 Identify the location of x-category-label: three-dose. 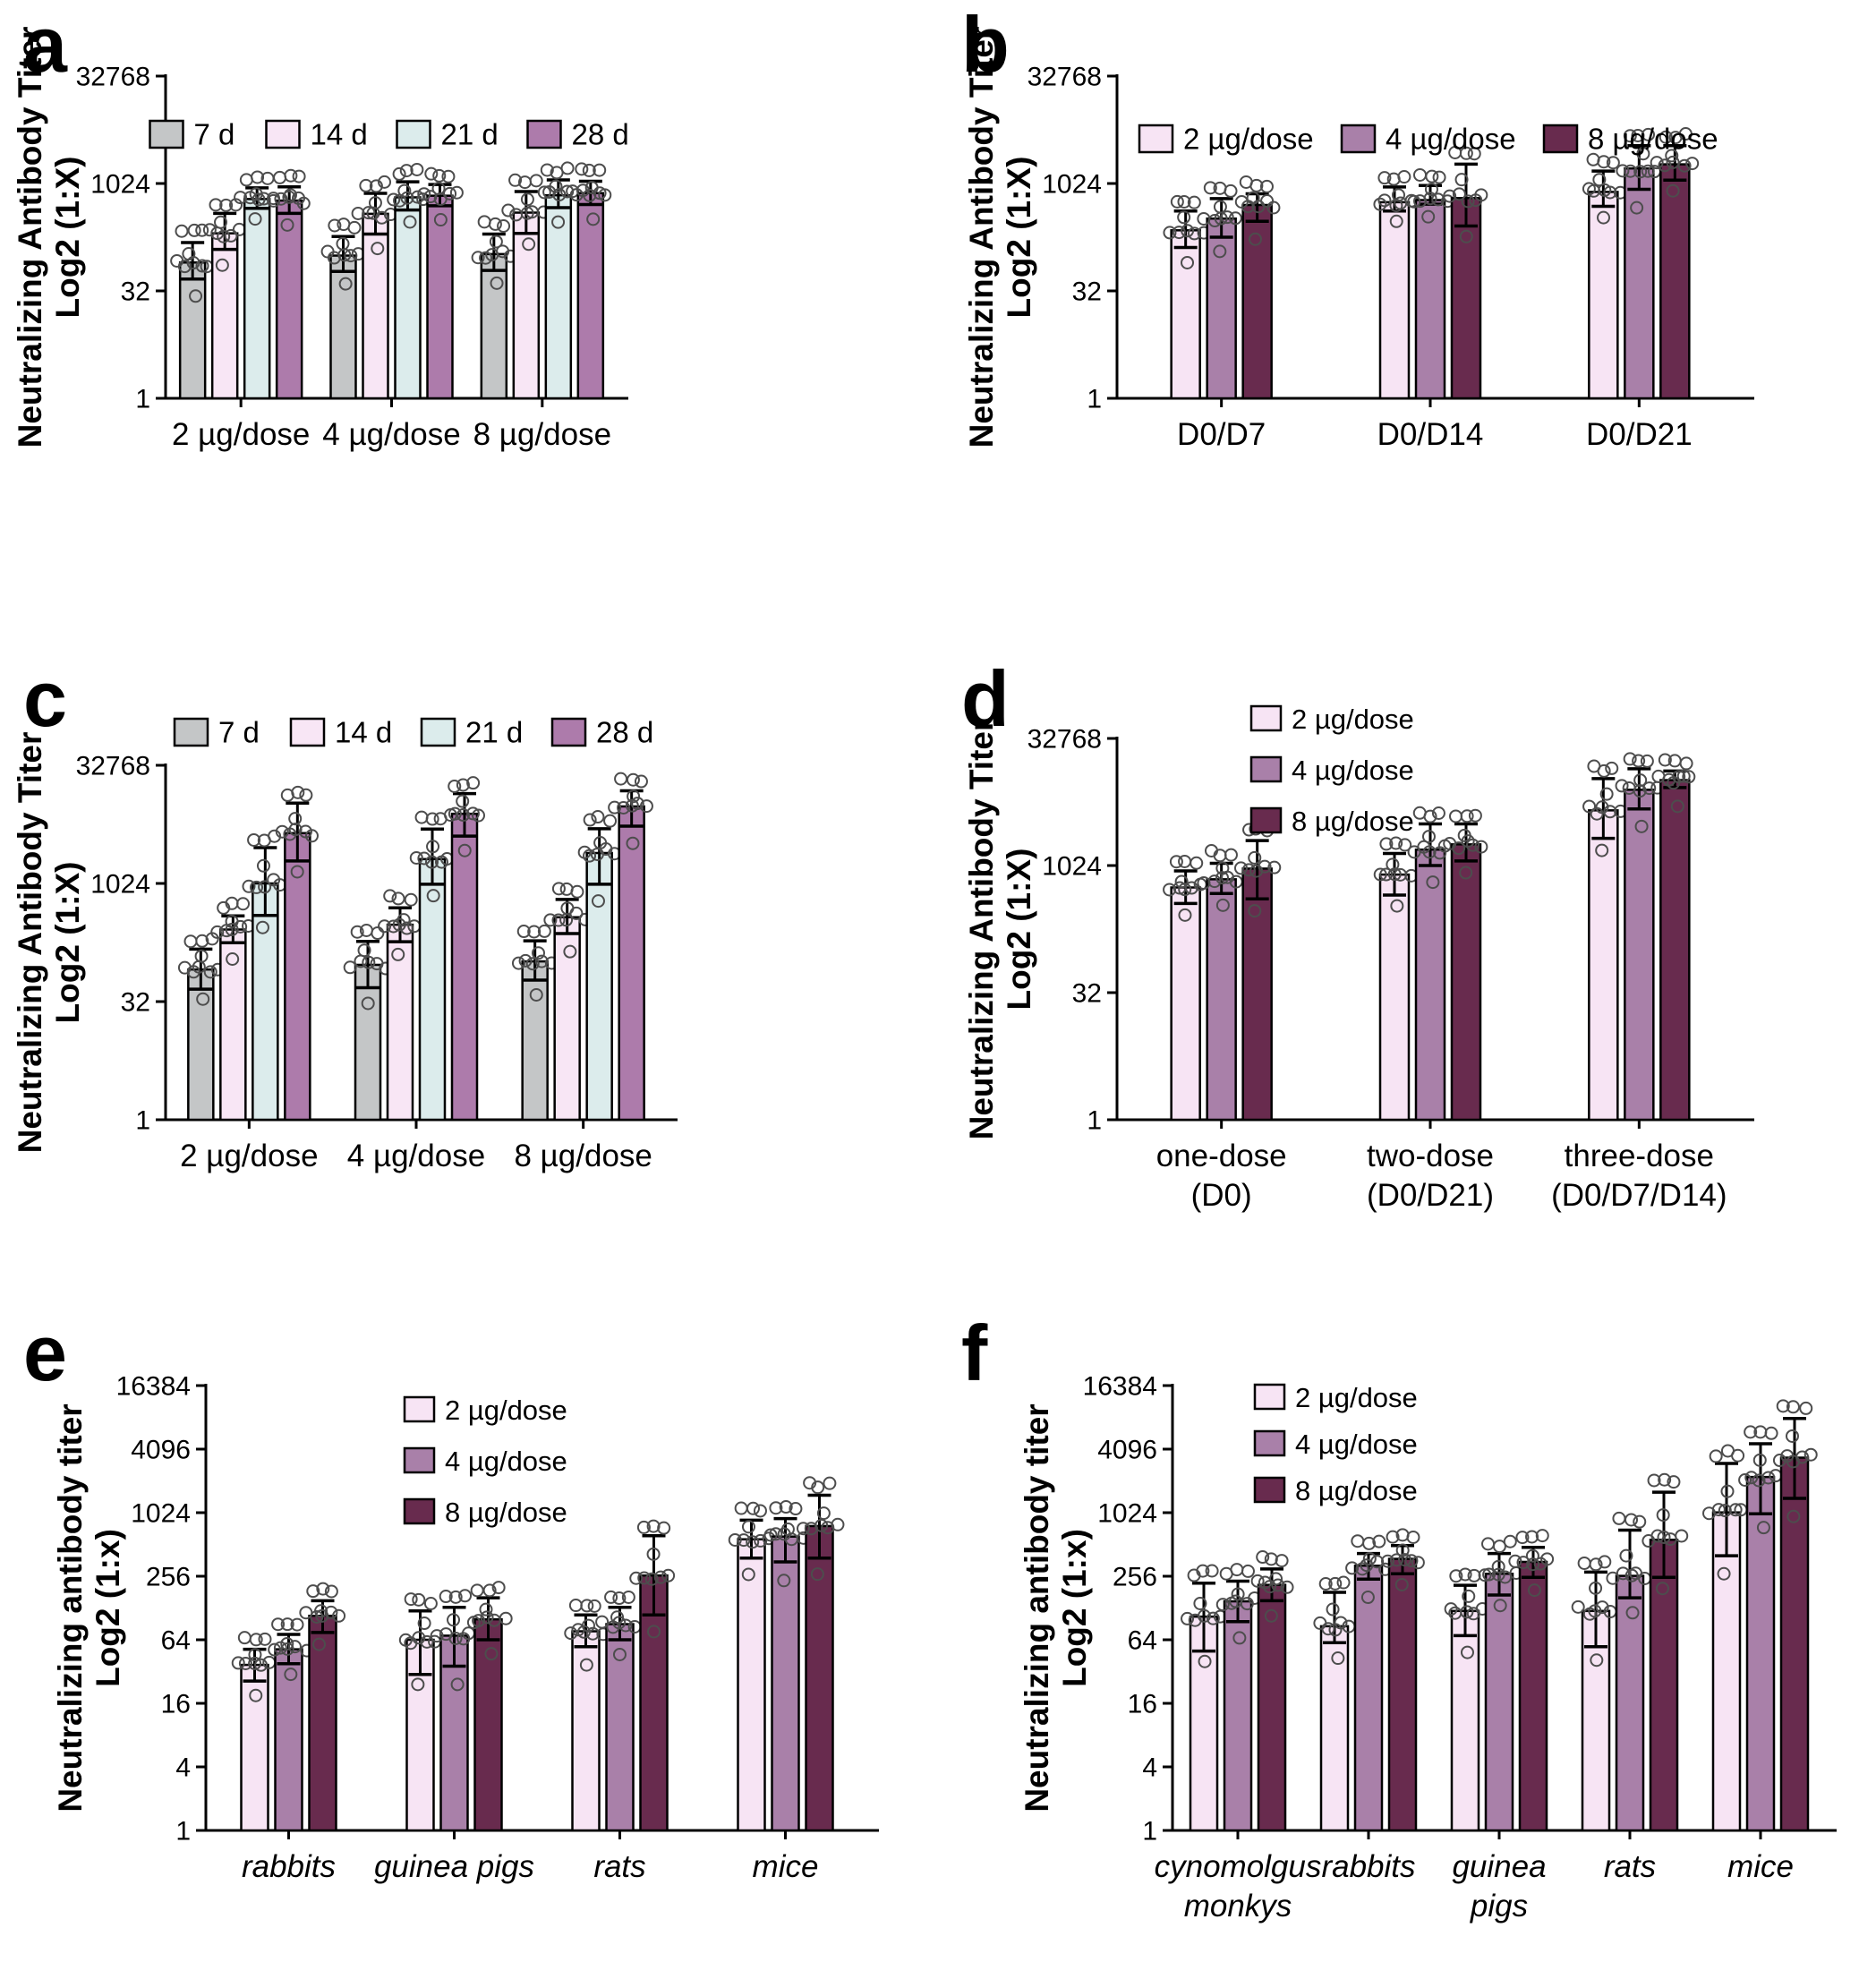
(1639, 1156).